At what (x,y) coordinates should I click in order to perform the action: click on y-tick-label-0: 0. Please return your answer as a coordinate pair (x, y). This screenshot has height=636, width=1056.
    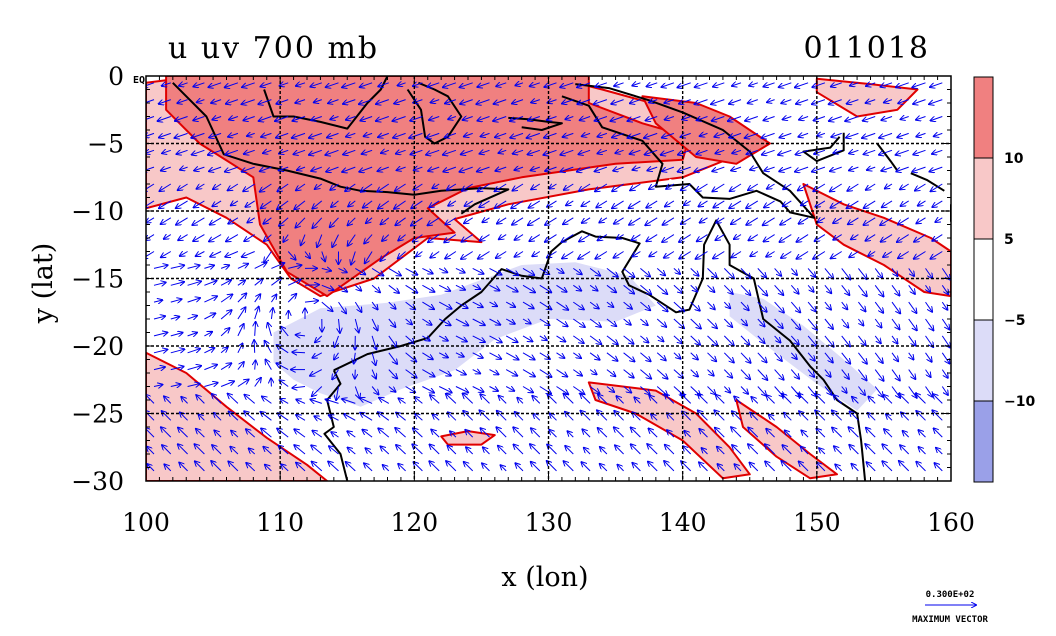
    Looking at the image, I should click on (116, 76).